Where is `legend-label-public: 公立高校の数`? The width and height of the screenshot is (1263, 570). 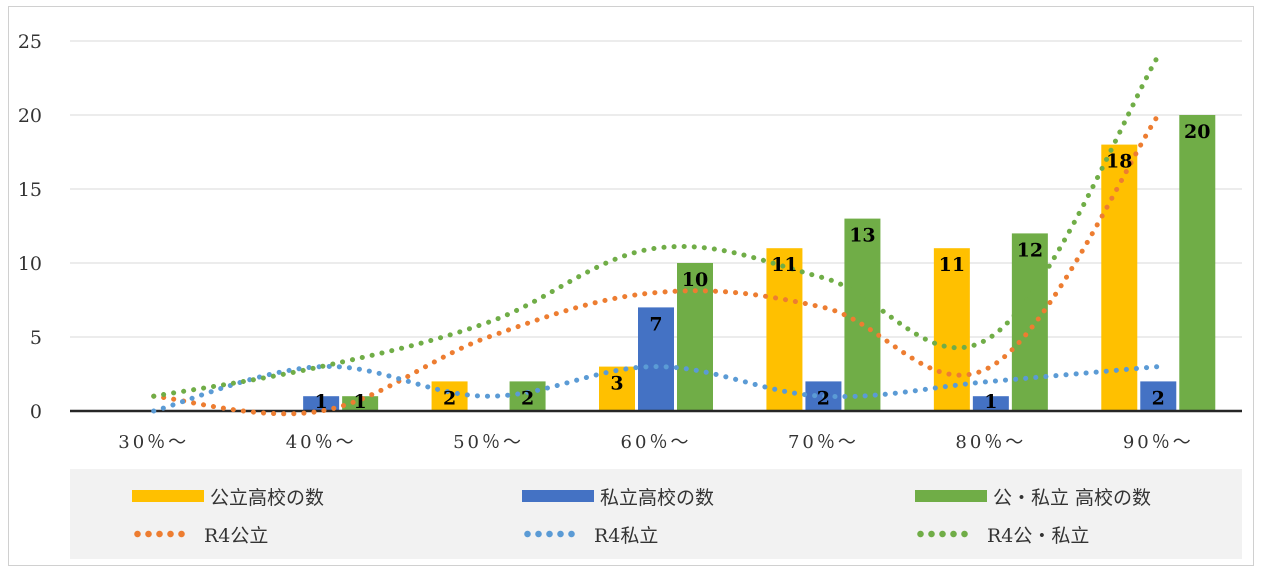
legend-label-public: 公立高校の数 is located at coordinates (267, 497).